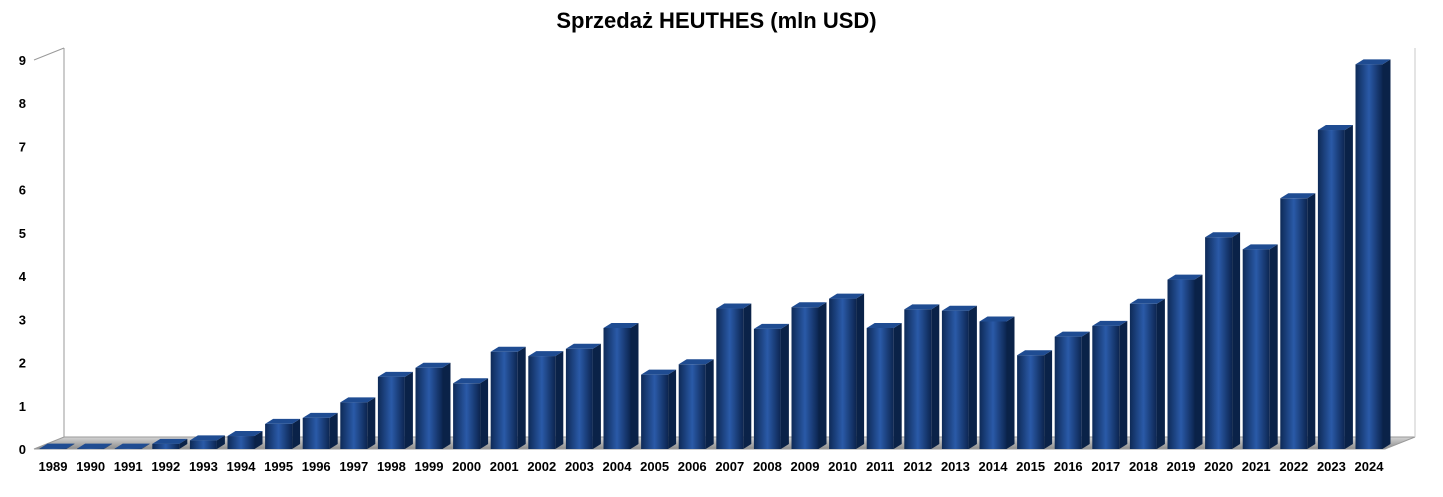 Image resolution: width=1443 pixels, height=497 pixels. What do you see at coordinates (1293, 466) in the screenshot?
I see `x-tick-label: 2022` at bounding box center [1293, 466].